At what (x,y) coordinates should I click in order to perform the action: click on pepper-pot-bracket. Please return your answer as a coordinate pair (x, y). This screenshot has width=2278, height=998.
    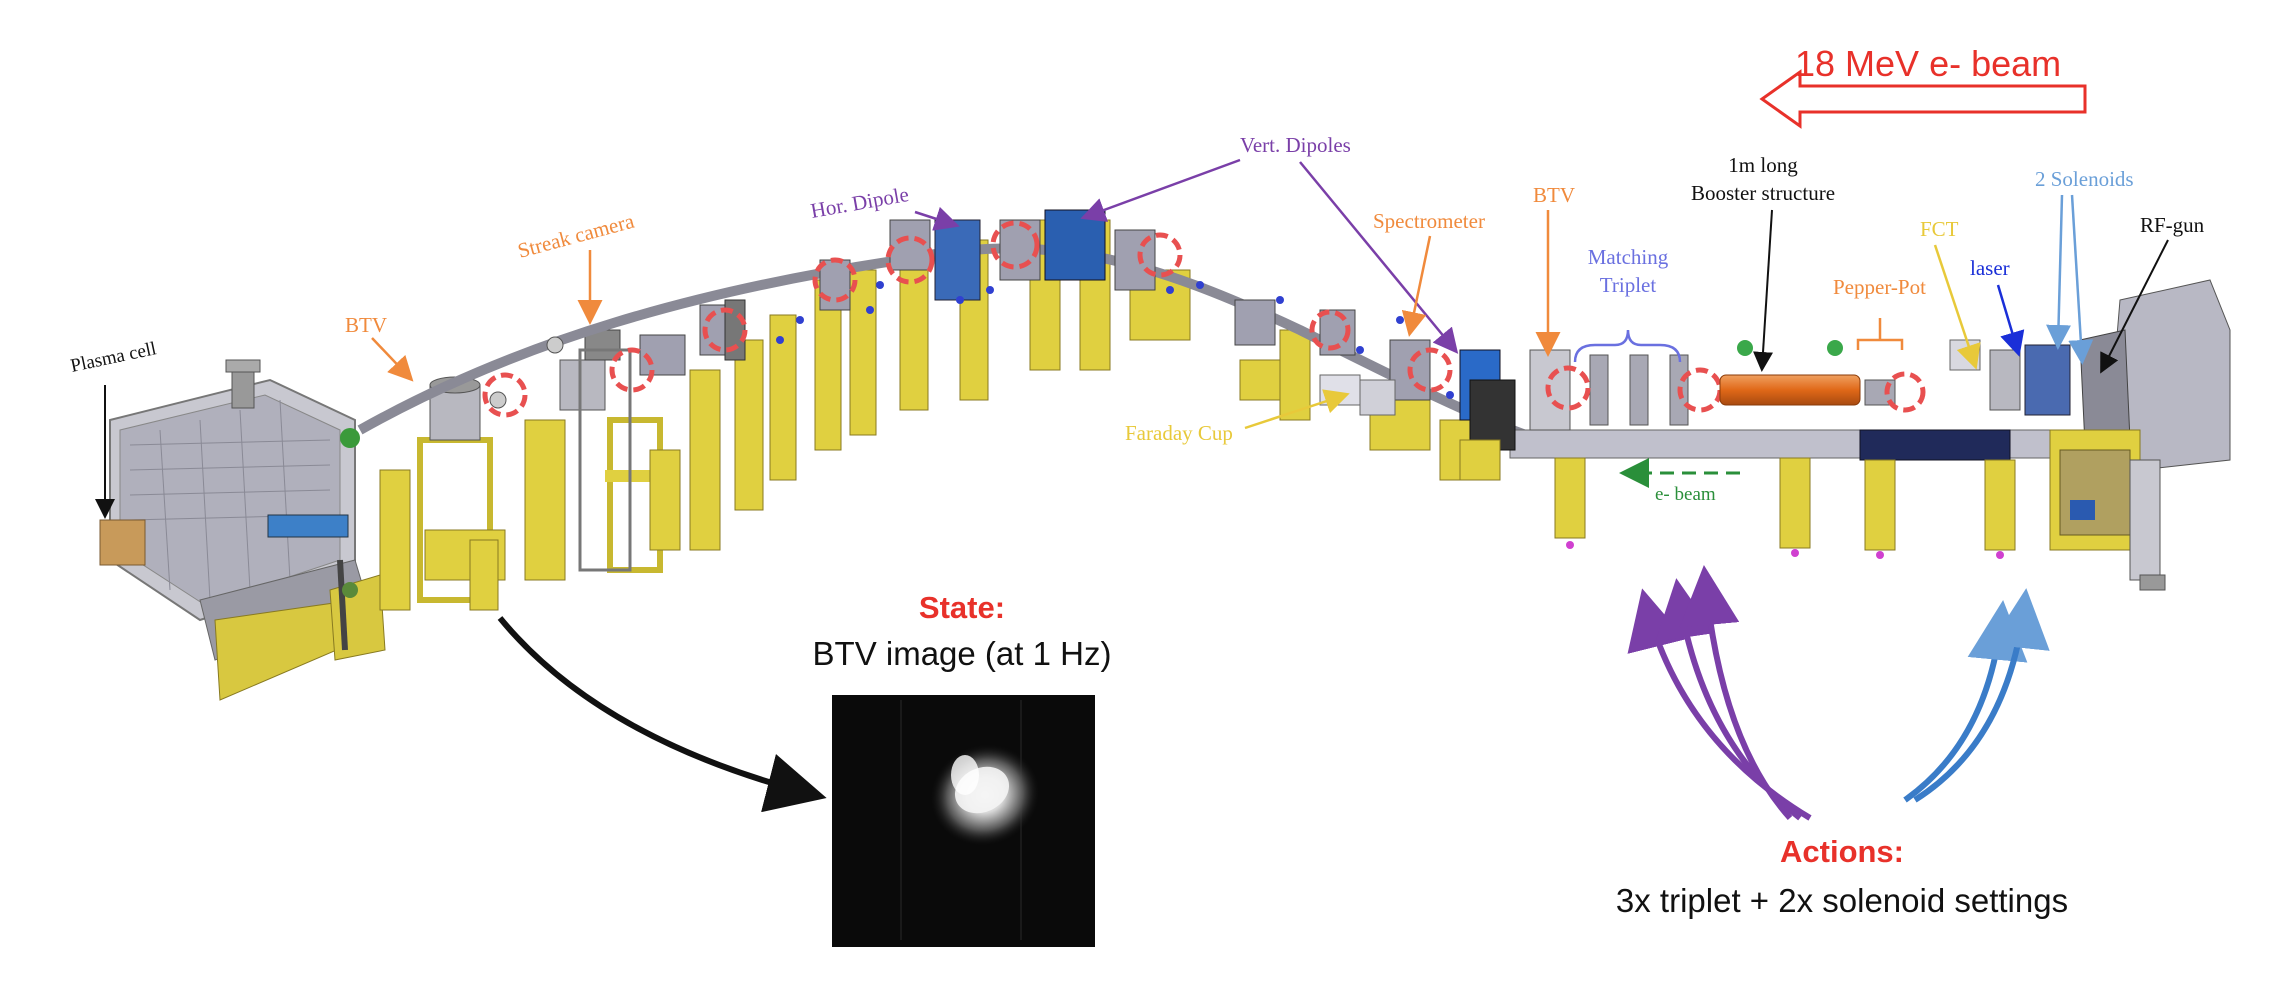
    Looking at the image, I should click on (1880, 334).